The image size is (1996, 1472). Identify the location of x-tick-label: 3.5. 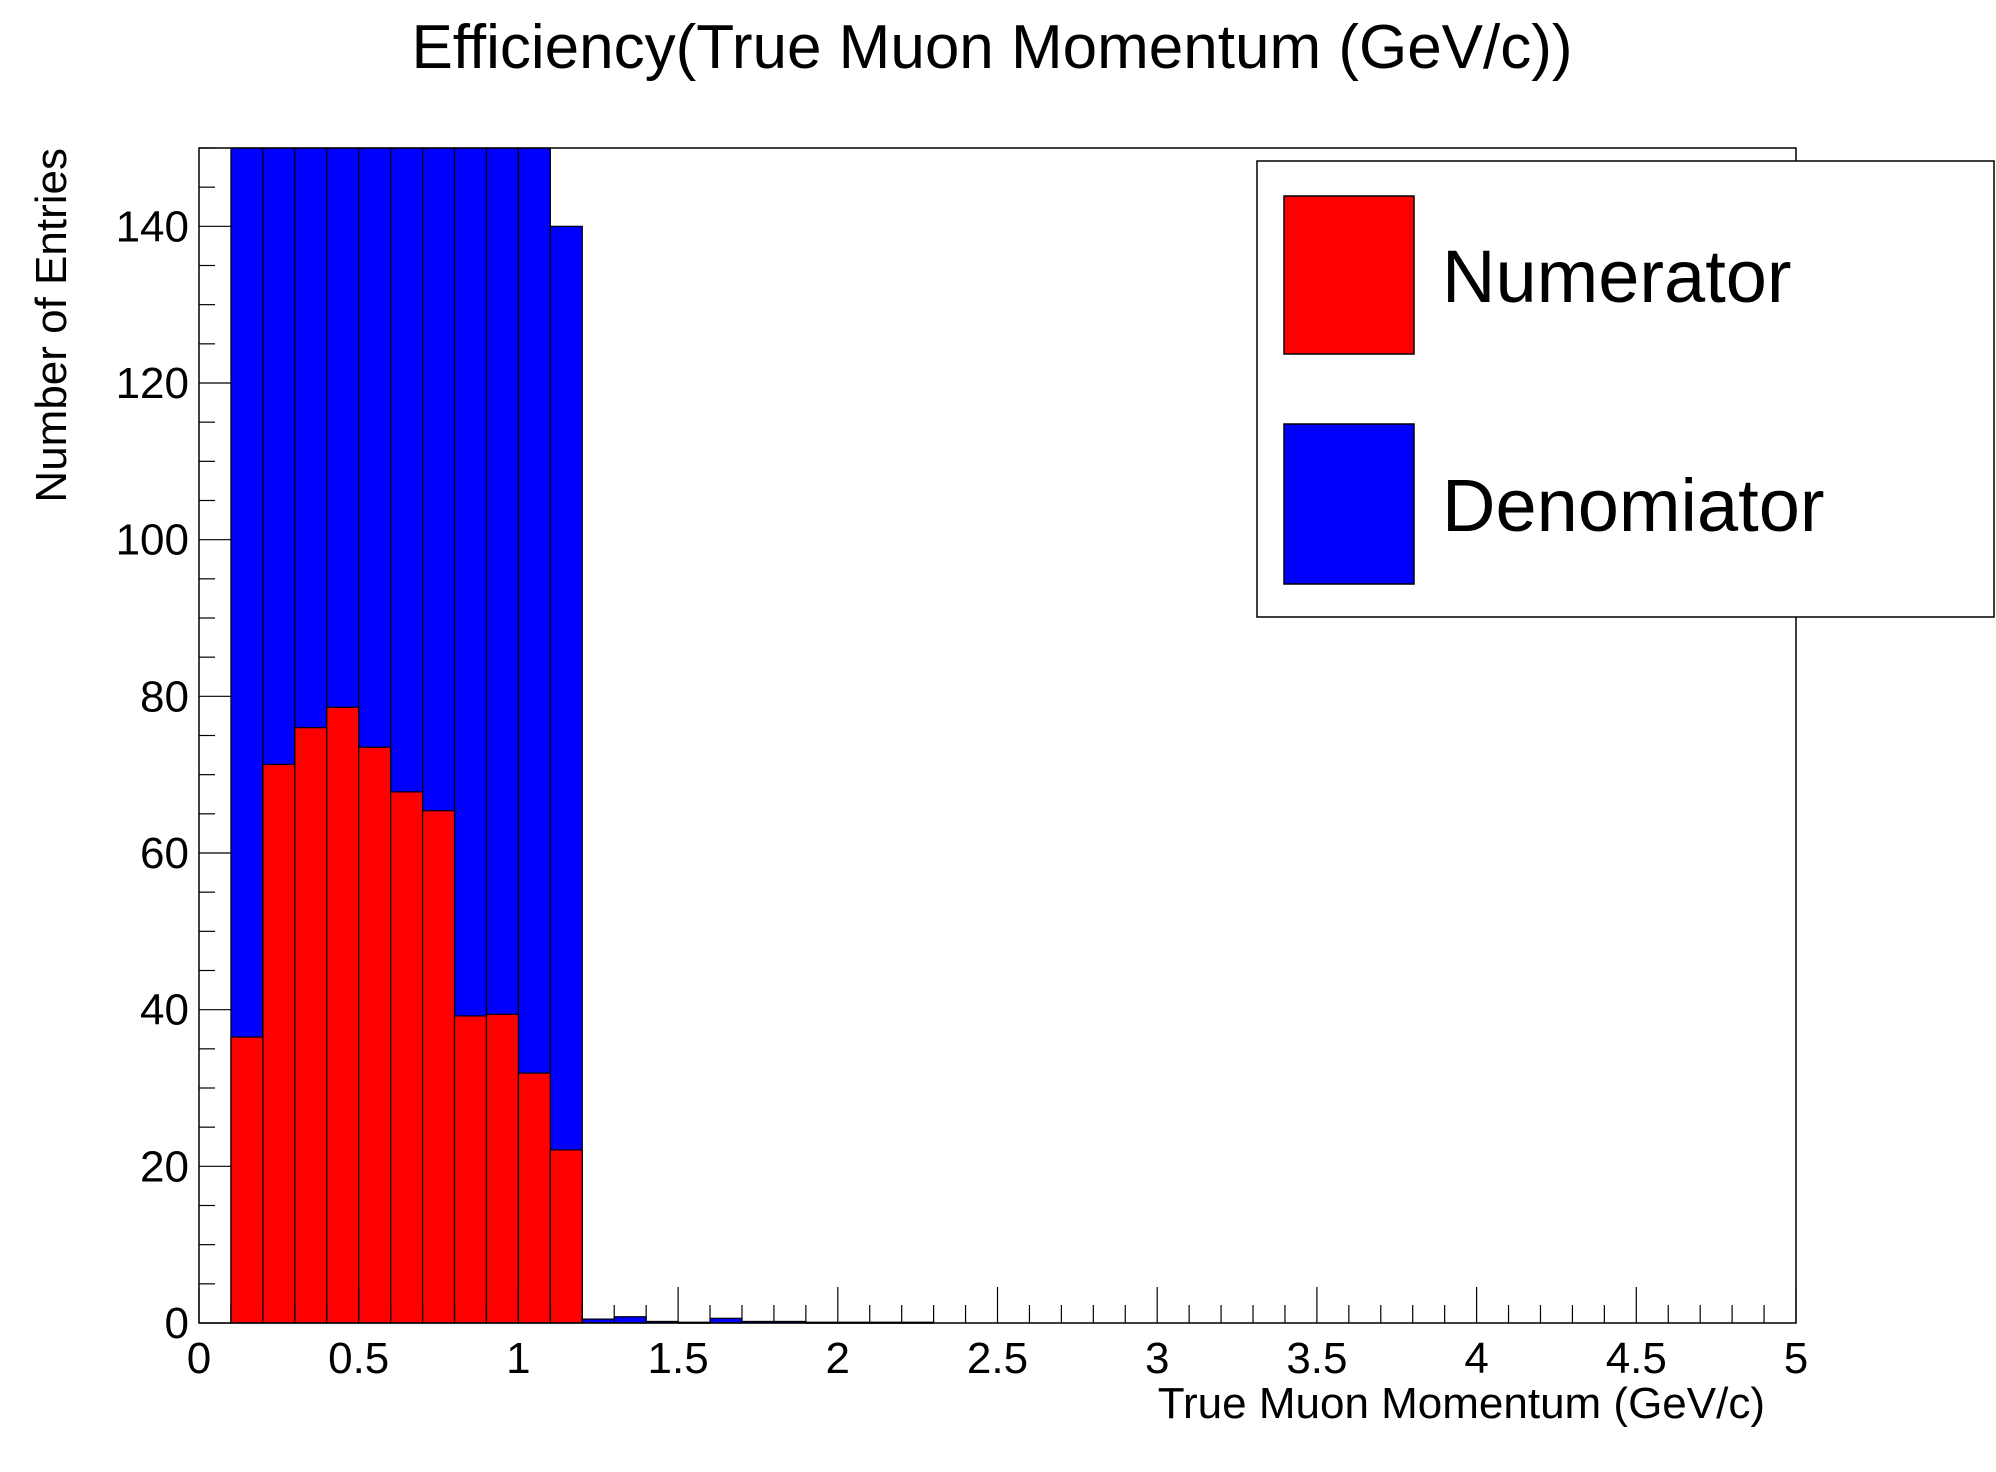
(1316, 1358).